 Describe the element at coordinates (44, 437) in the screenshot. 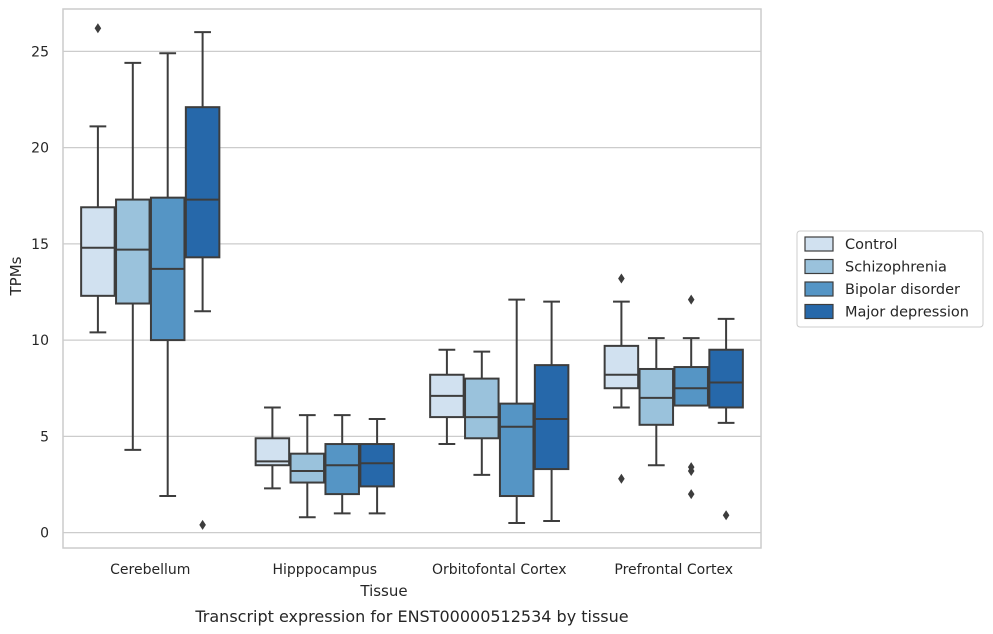

I see `y-tick-label-5: 5` at that location.